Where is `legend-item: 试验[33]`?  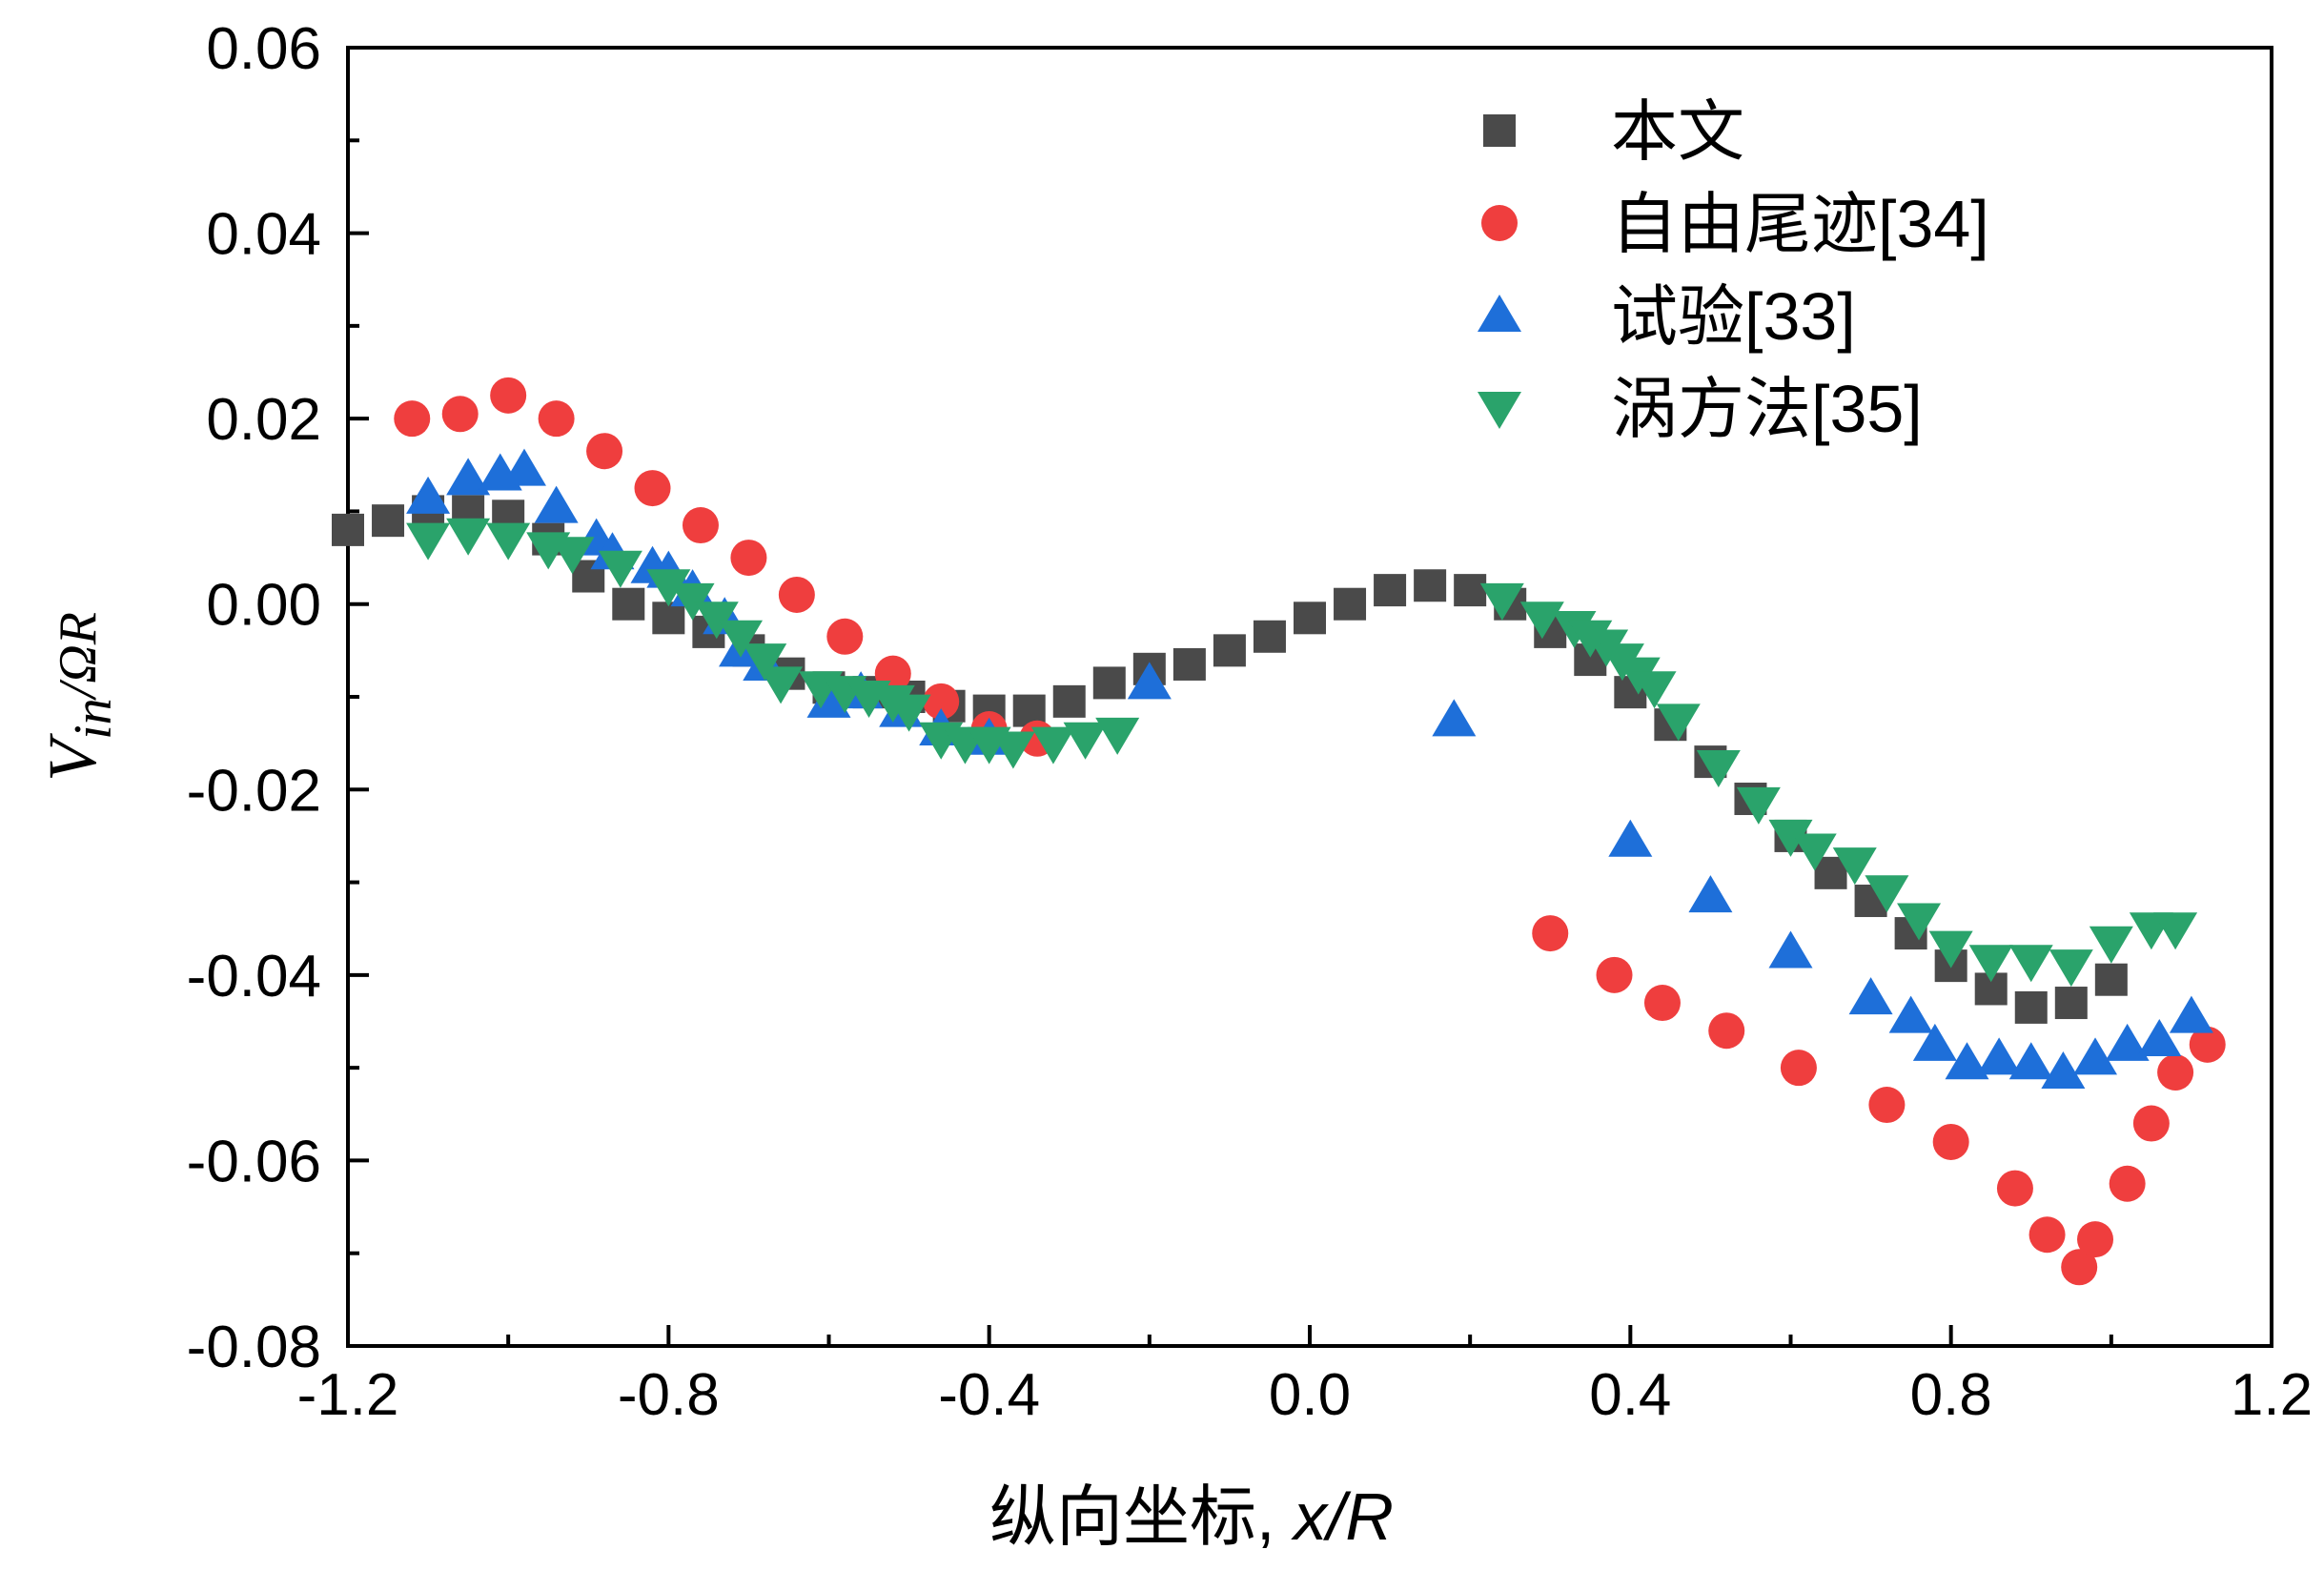 legend-item: 试验[33] is located at coordinates (1667, 317).